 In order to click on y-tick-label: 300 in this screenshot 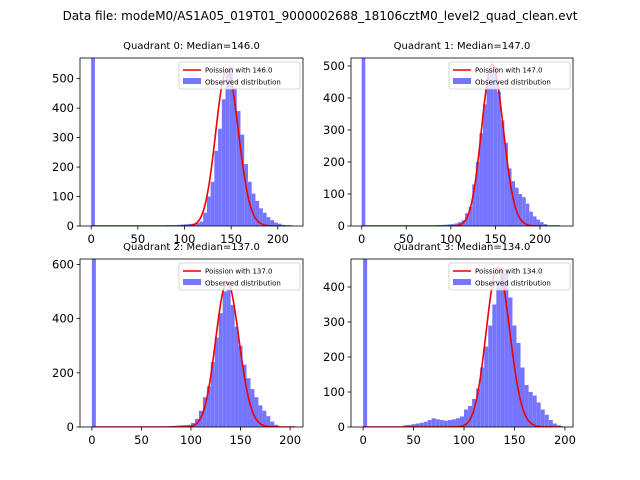, I will do `click(63, 138)`.